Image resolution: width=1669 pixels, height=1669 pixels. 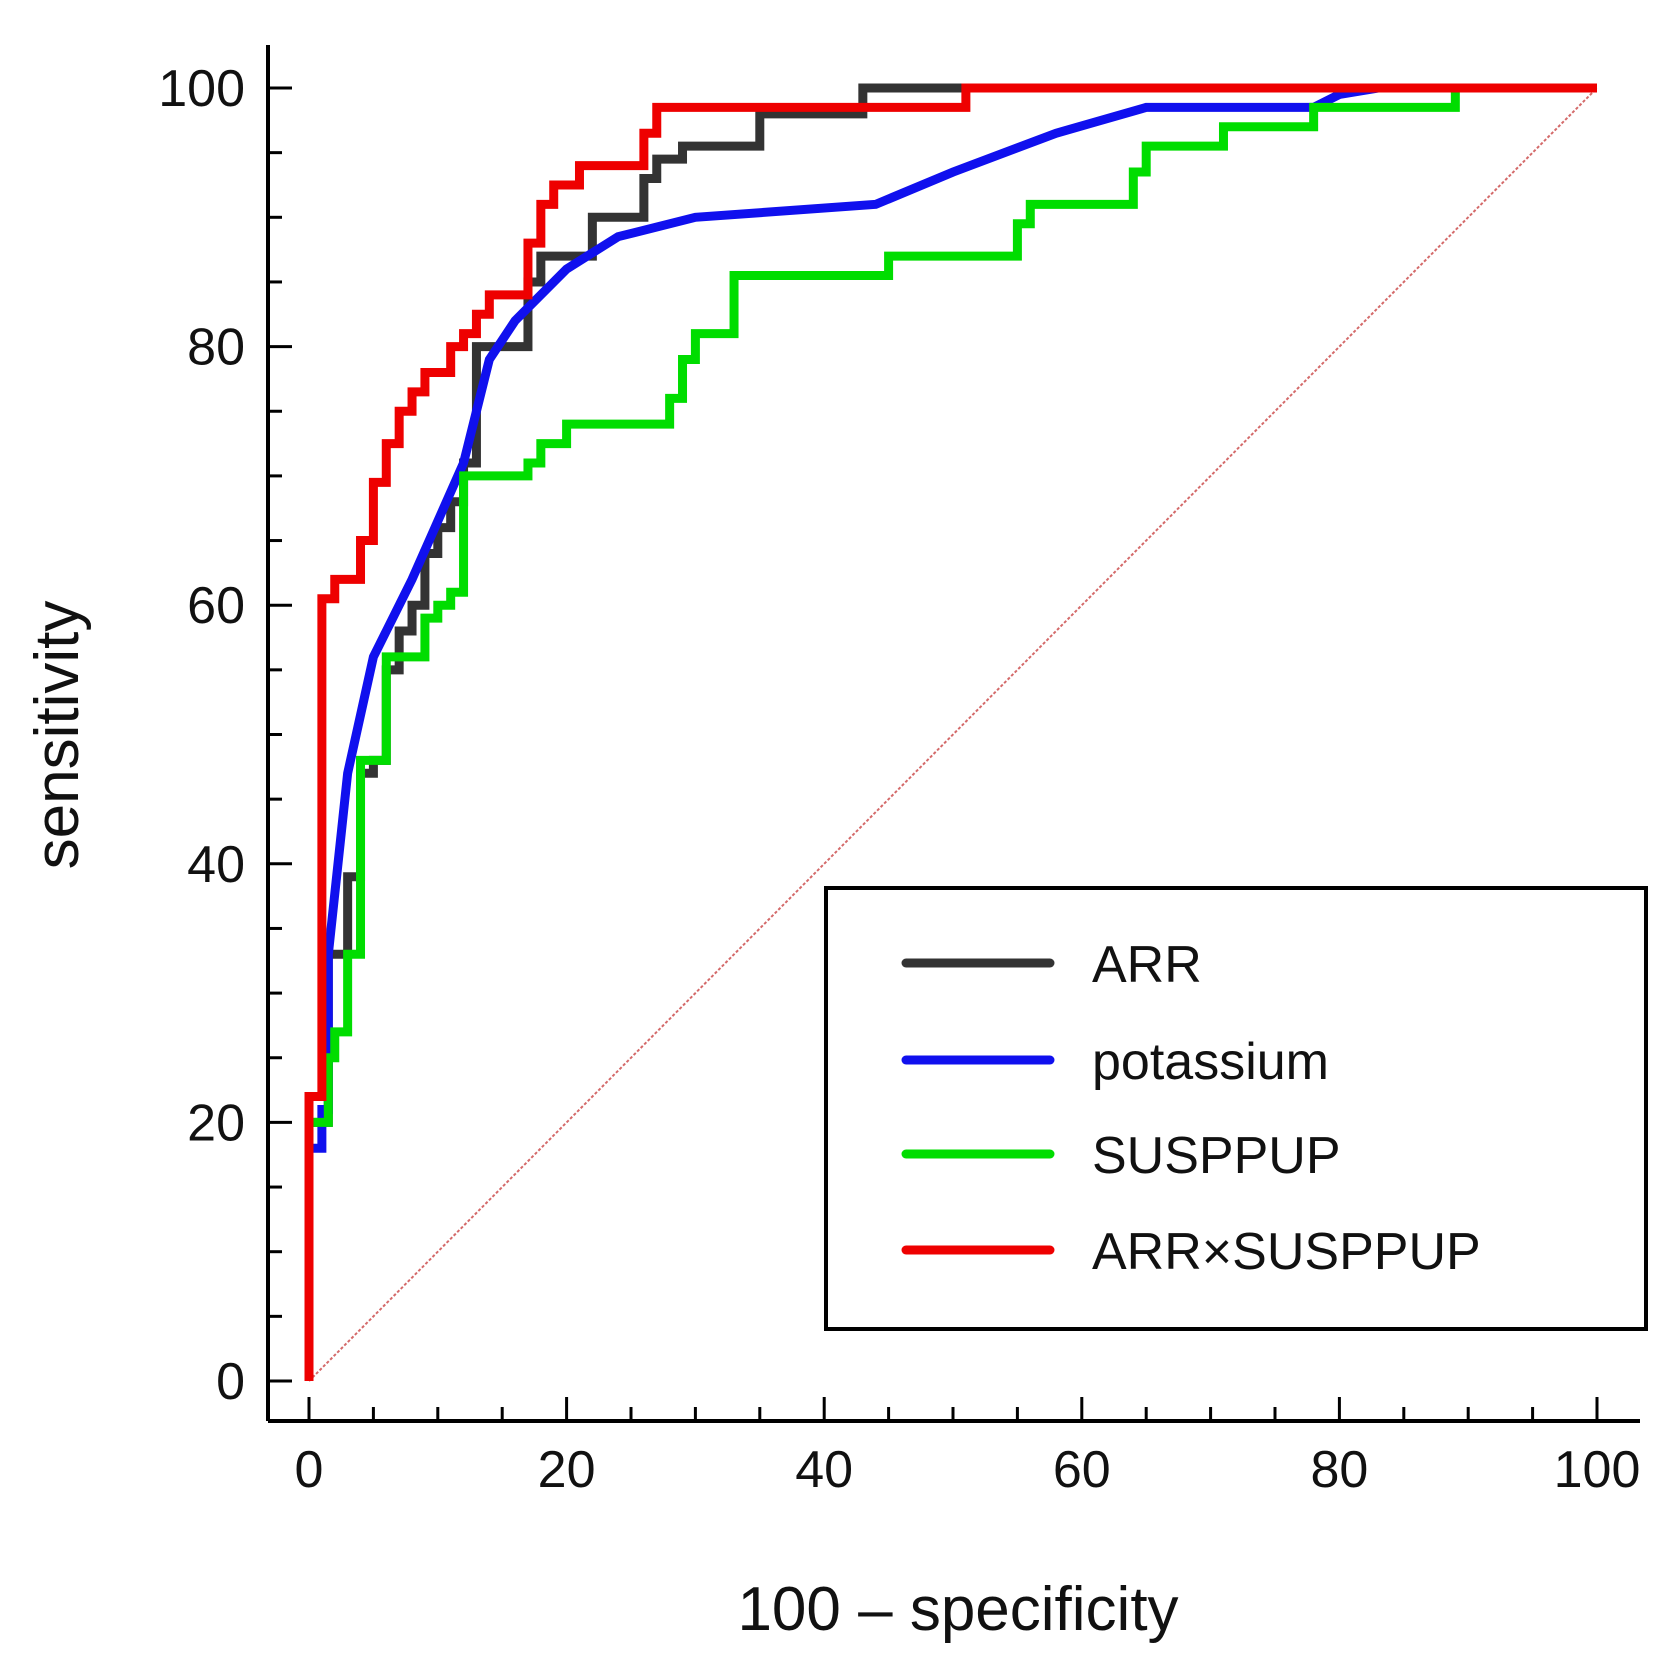 I want to click on legend-label-arr-x-susppup: ARR×SUSPPUP, so click(x=1286, y=1252).